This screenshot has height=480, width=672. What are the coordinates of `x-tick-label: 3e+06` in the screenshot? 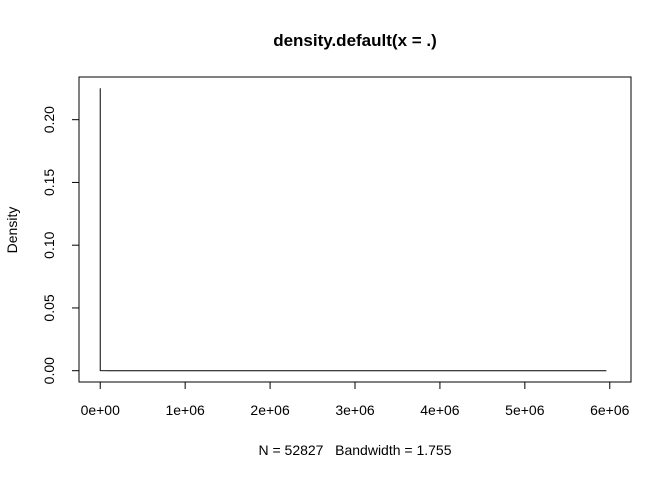 It's located at (355, 410).